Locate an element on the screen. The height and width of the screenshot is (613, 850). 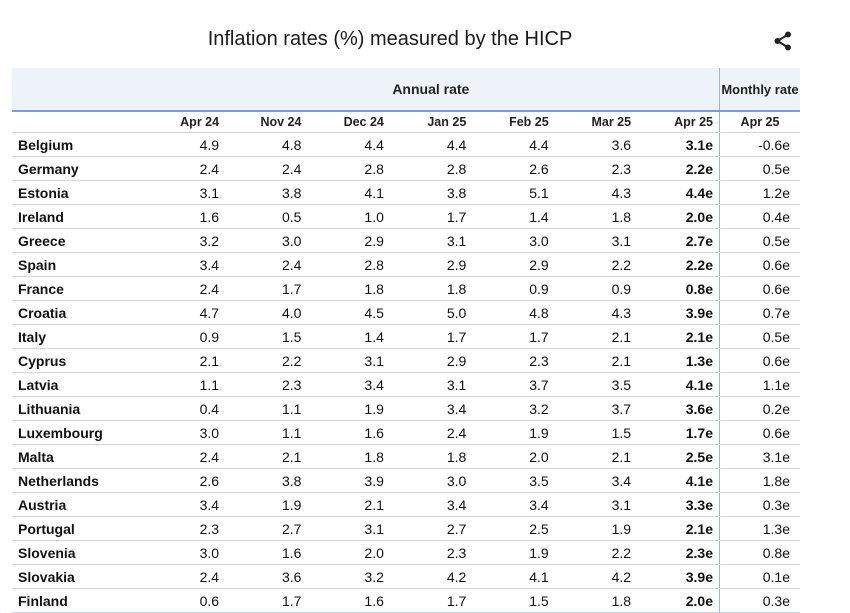
value-cell: 3.7 is located at coordinates (596, 408).